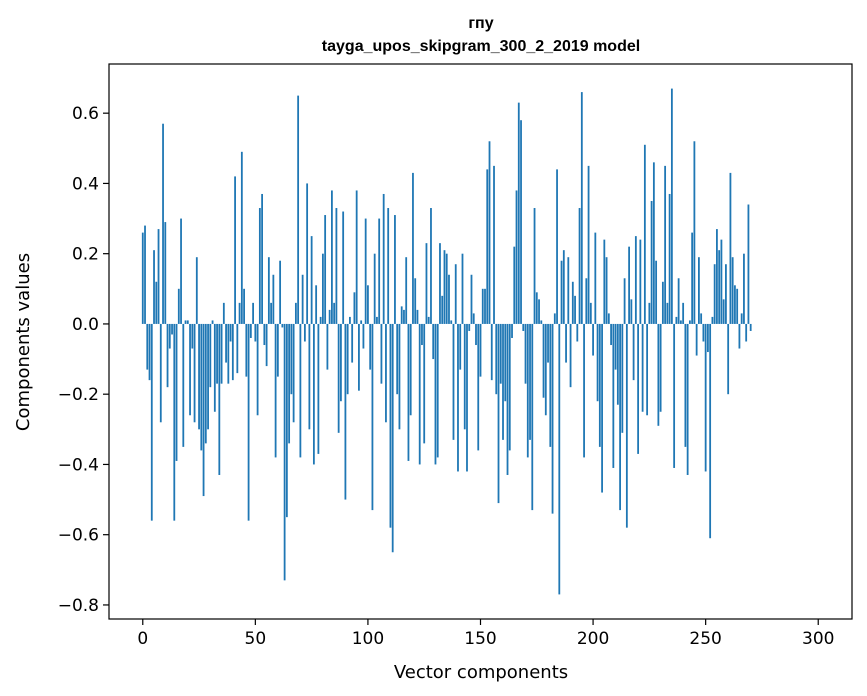  I want to click on y-tick-label: −0.8, so click(78, 606).